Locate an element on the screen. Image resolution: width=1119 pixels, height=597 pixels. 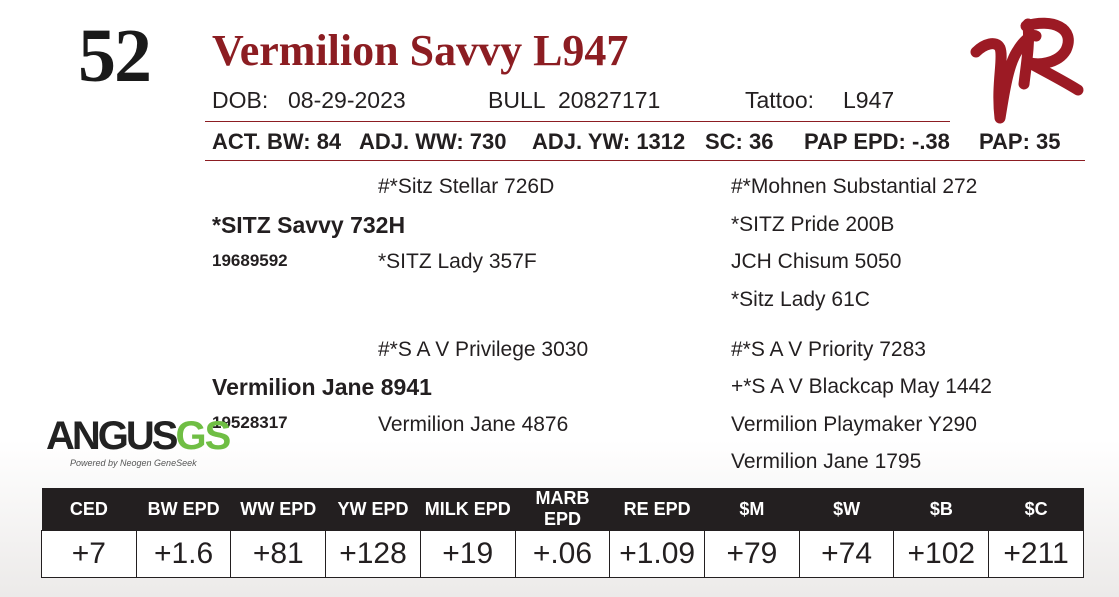
dam-dam: Vermilion Jane 4876 is located at coordinates (473, 424).